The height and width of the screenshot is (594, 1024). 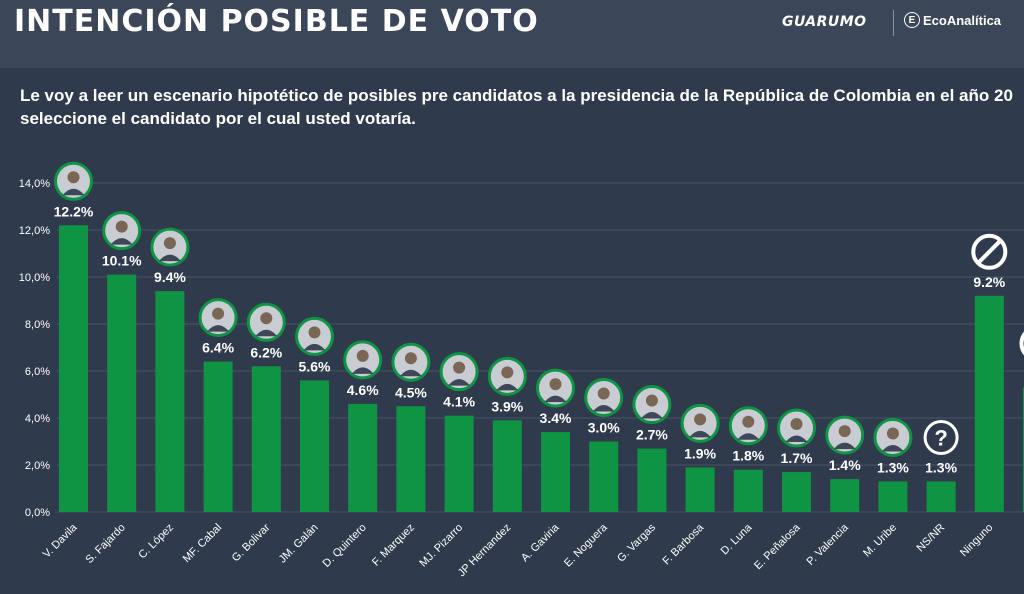 What do you see at coordinates (912, 20) in the screenshot?
I see `ecoanalitica-icon: E` at bounding box center [912, 20].